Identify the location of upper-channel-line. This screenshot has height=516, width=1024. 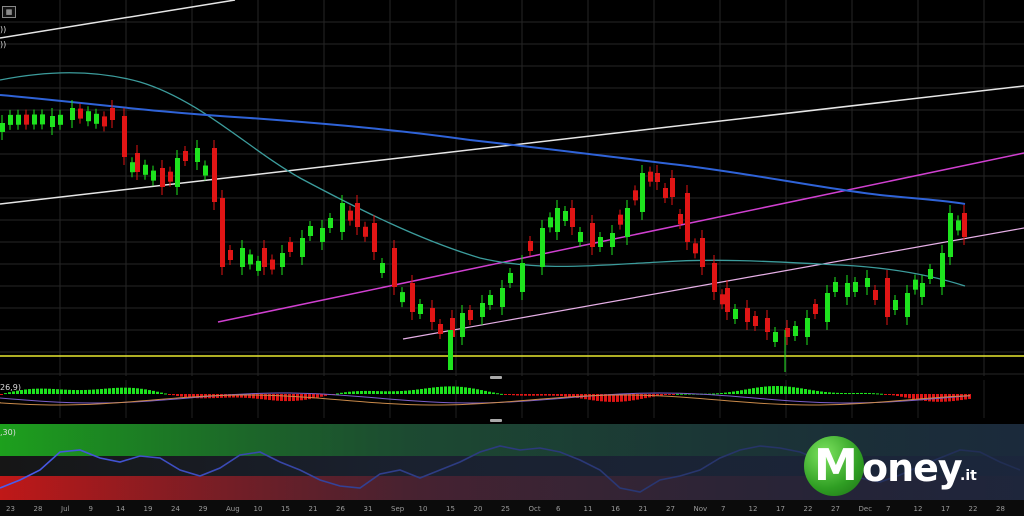
(118, 19).